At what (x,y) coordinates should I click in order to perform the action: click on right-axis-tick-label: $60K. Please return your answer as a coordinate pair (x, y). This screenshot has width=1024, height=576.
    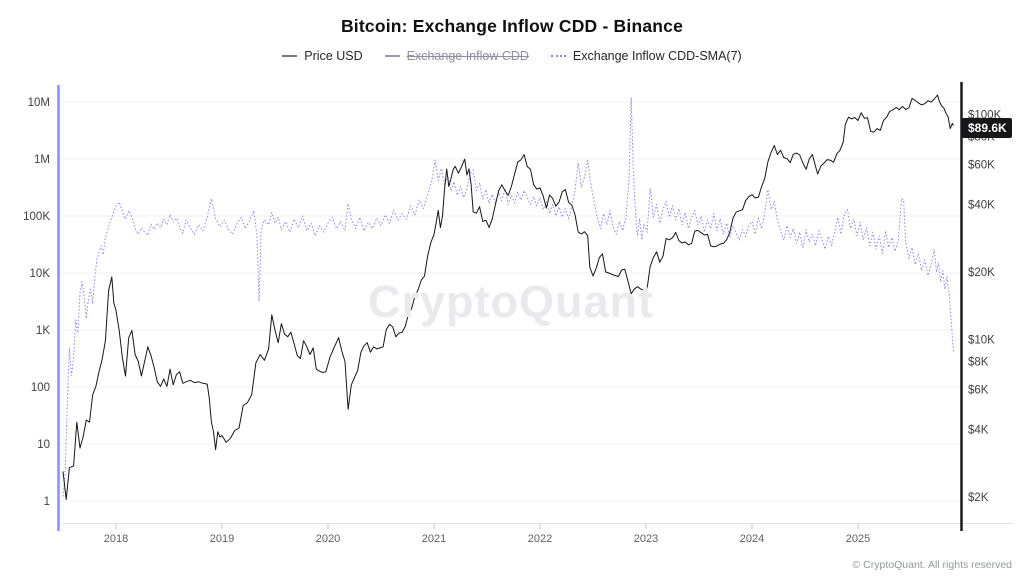
    Looking at the image, I should click on (981, 166).